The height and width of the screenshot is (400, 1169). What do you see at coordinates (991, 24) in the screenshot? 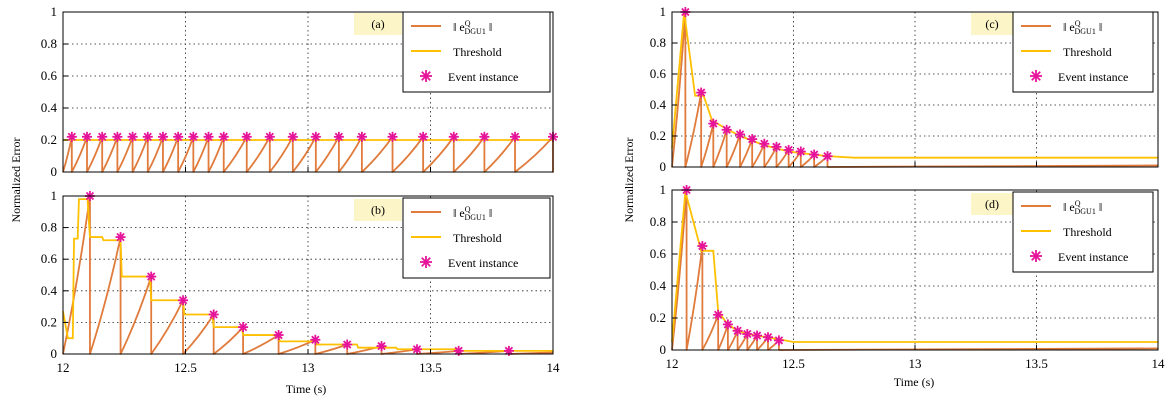
I see `panel-tag: (c)` at bounding box center [991, 24].